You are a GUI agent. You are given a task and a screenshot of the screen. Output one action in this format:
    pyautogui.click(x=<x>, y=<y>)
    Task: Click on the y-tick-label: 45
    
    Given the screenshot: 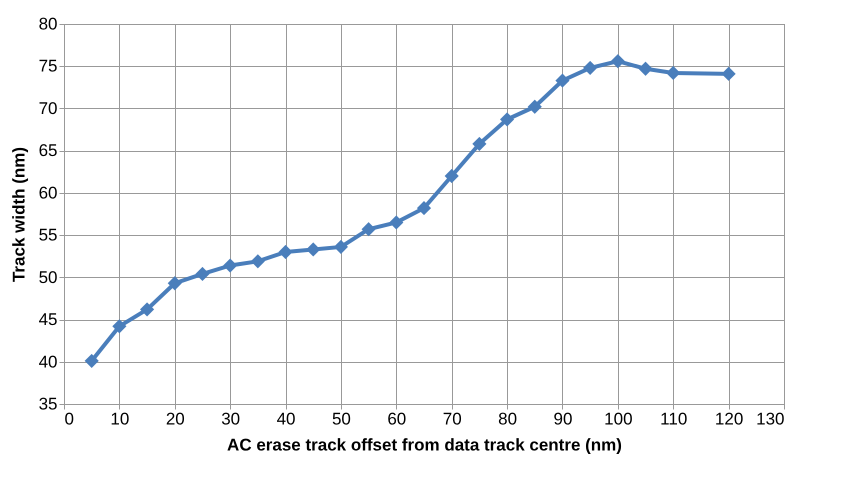 What is the action you would take?
    pyautogui.click(x=48, y=320)
    